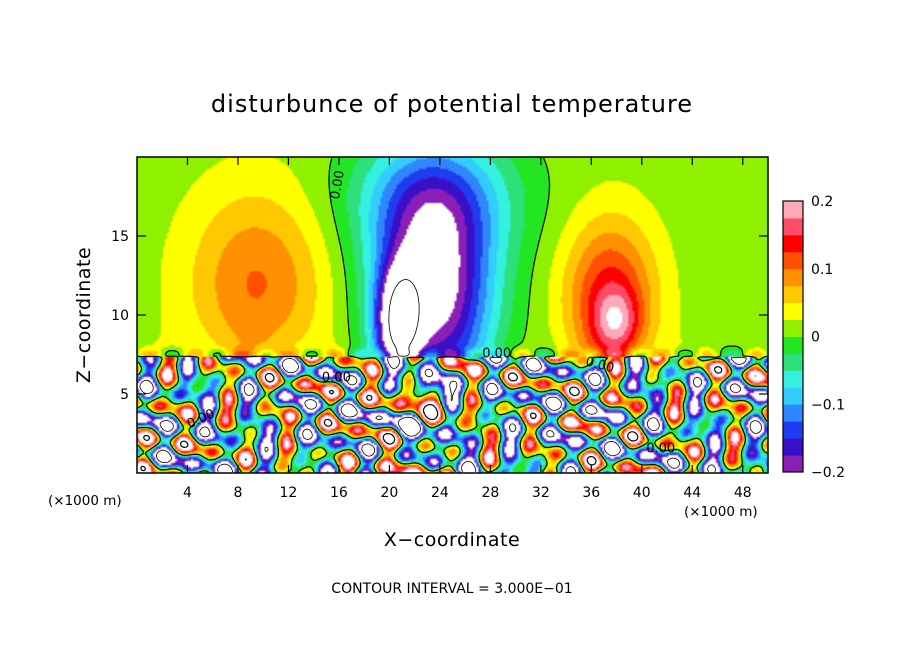 This screenshot has width=904, height=654. I want to click on x-axis-label: X−coordinate, so click(452, 540).